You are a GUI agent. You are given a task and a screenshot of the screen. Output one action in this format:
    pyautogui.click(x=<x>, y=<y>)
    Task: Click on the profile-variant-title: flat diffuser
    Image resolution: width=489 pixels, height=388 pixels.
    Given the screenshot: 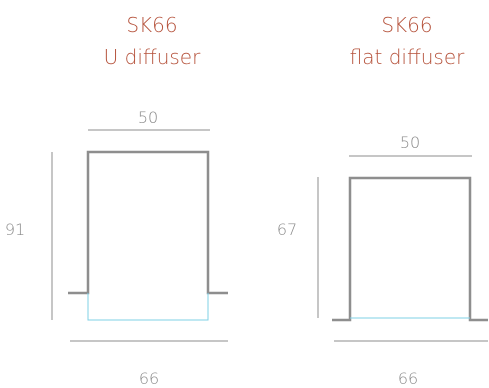 What is the action you would take?
    pyautogui.click(x=407, y=57)
    